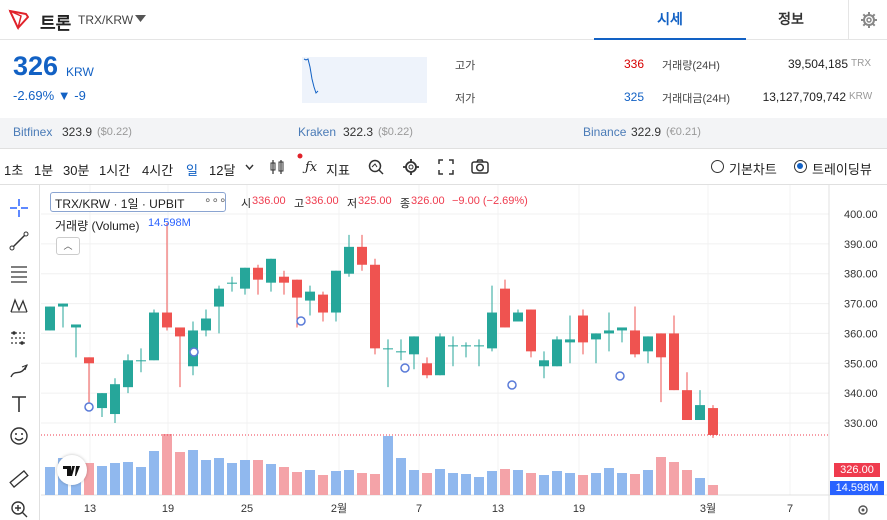 Image resolution: width=887 pixels, height=520 pixels. I want to click on x-tick-label: 3월, so click(708, 508).